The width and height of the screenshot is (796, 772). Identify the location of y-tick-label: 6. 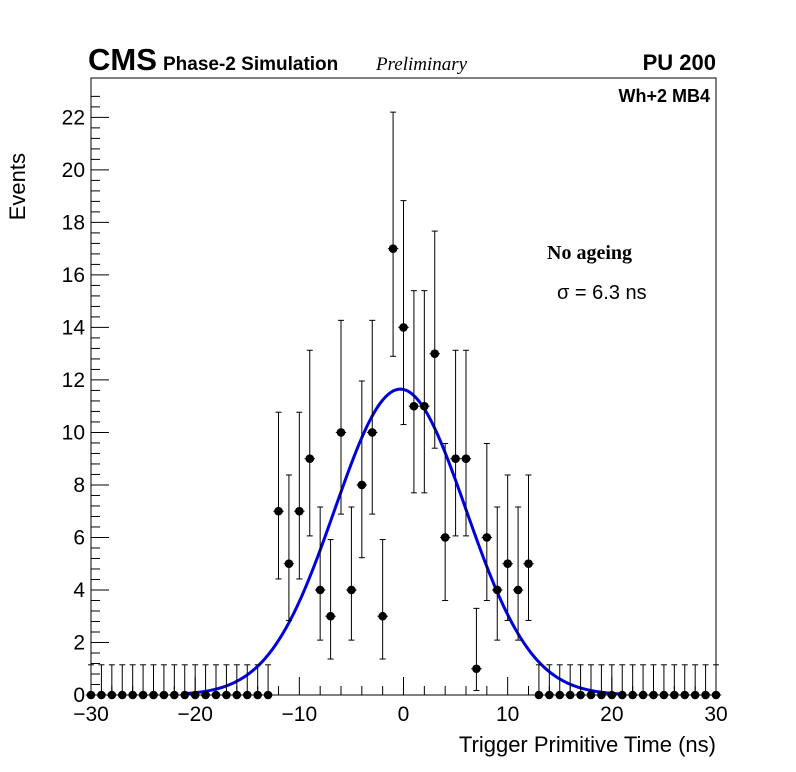
(79, 537).